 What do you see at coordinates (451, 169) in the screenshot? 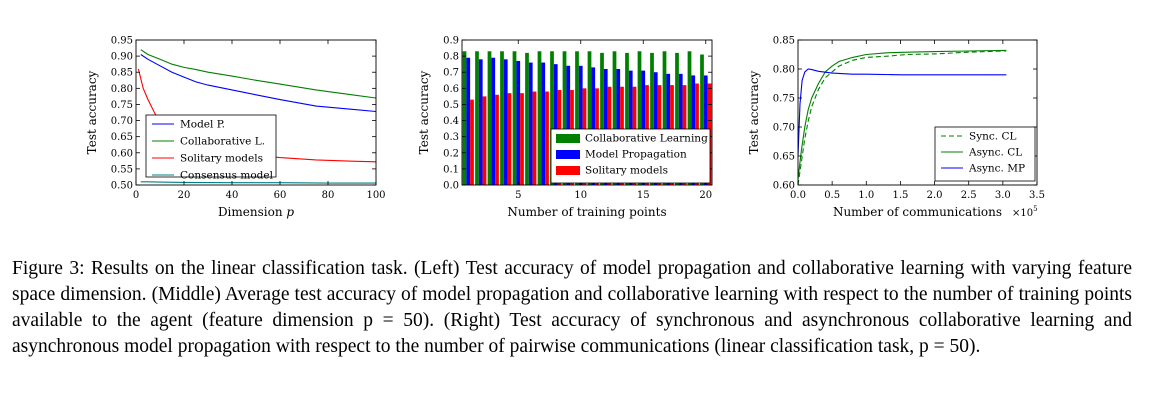
I see `y-tick-label: 0.1` at bounding box center [451, 169].